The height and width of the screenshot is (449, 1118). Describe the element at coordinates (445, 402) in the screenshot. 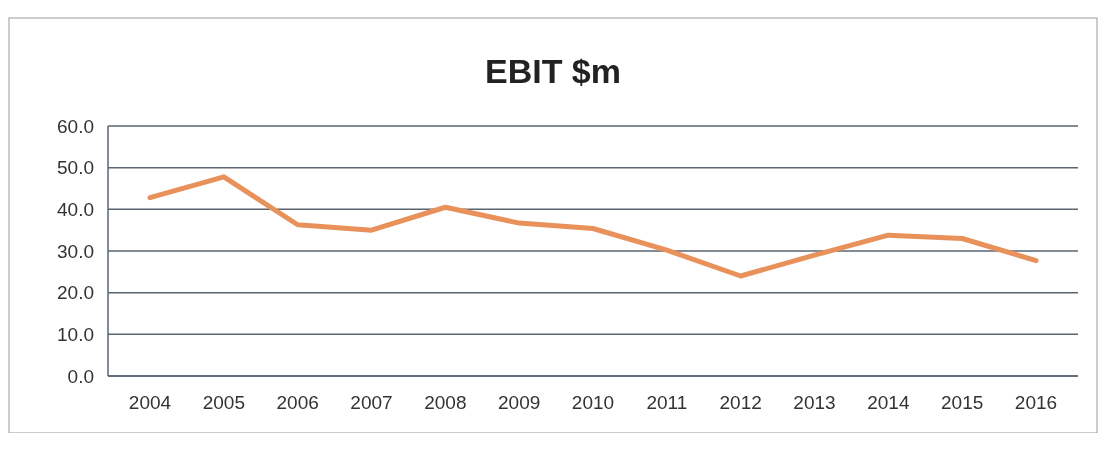

I see `x-tick-label: 2008` at that location.